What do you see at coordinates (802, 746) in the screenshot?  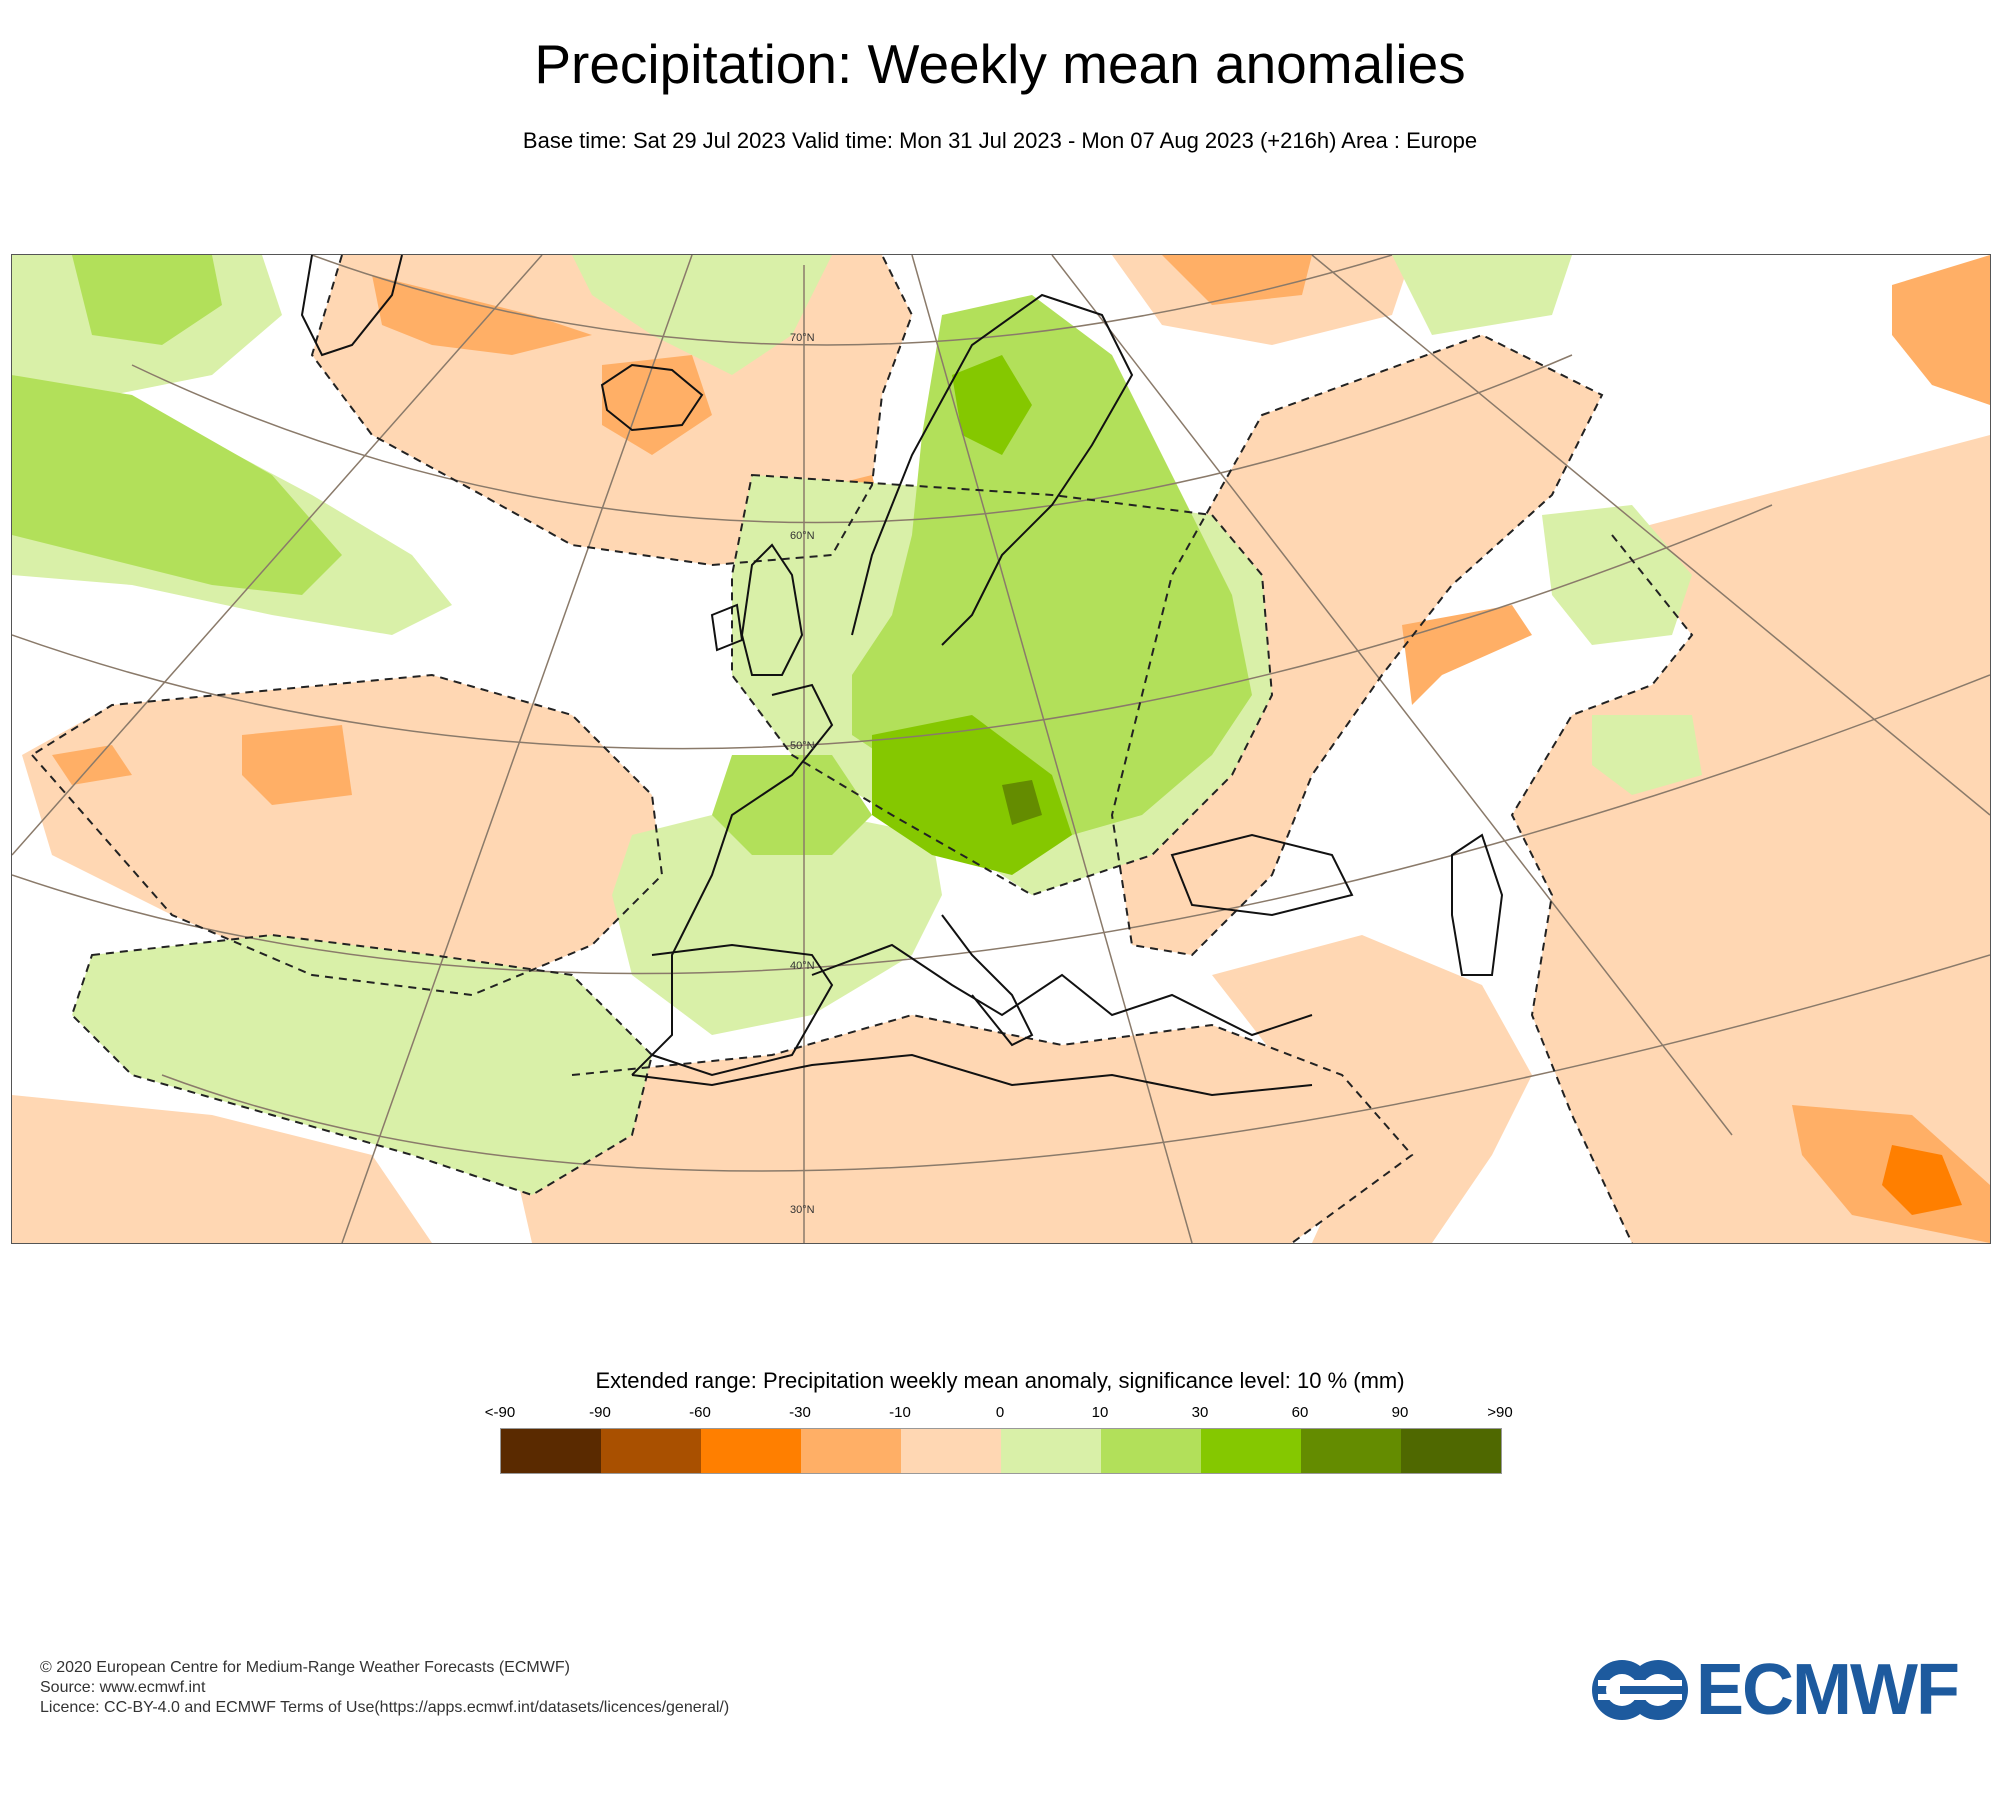 I see `lat-label-50n: 50°N` at bounding box center [802, 746].